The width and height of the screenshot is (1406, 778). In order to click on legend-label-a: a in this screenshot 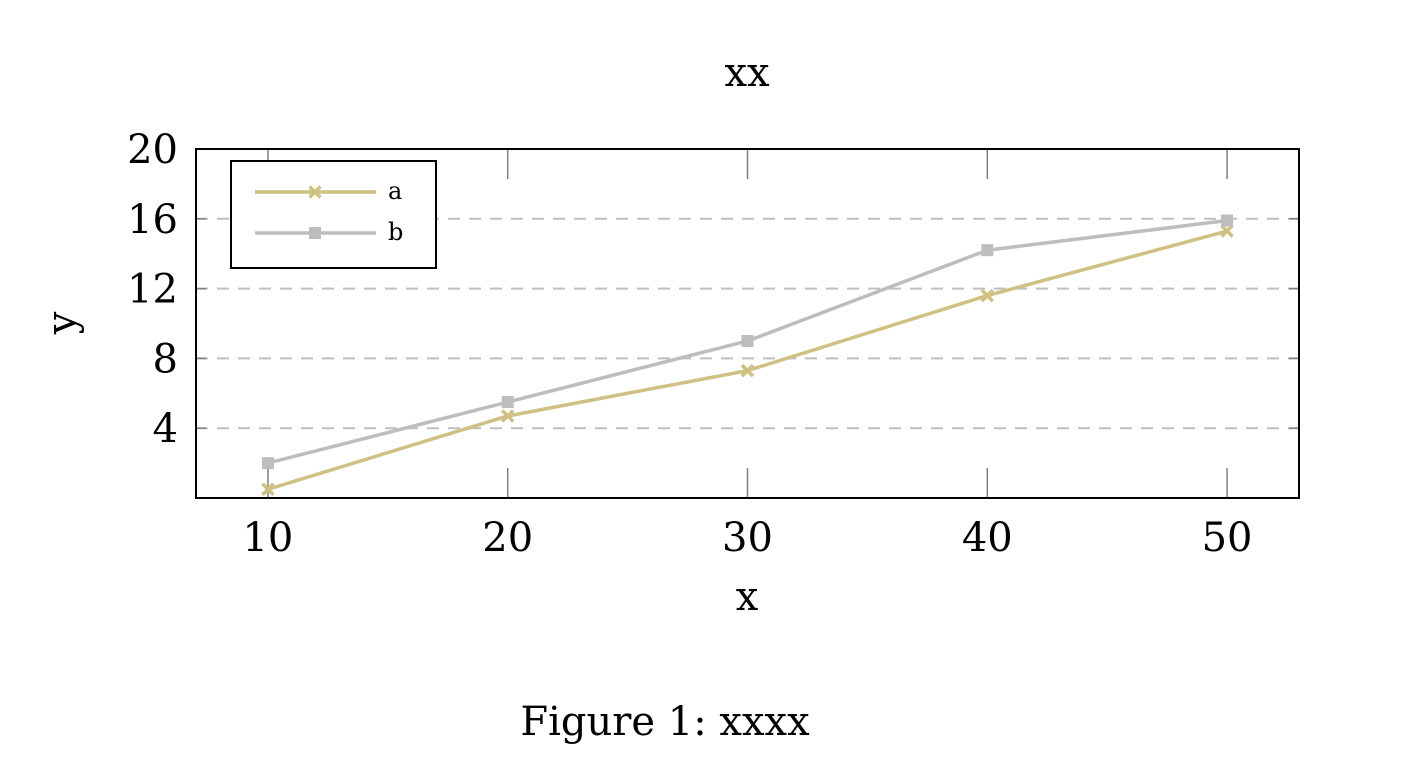, I will do `click(395, 191)`.